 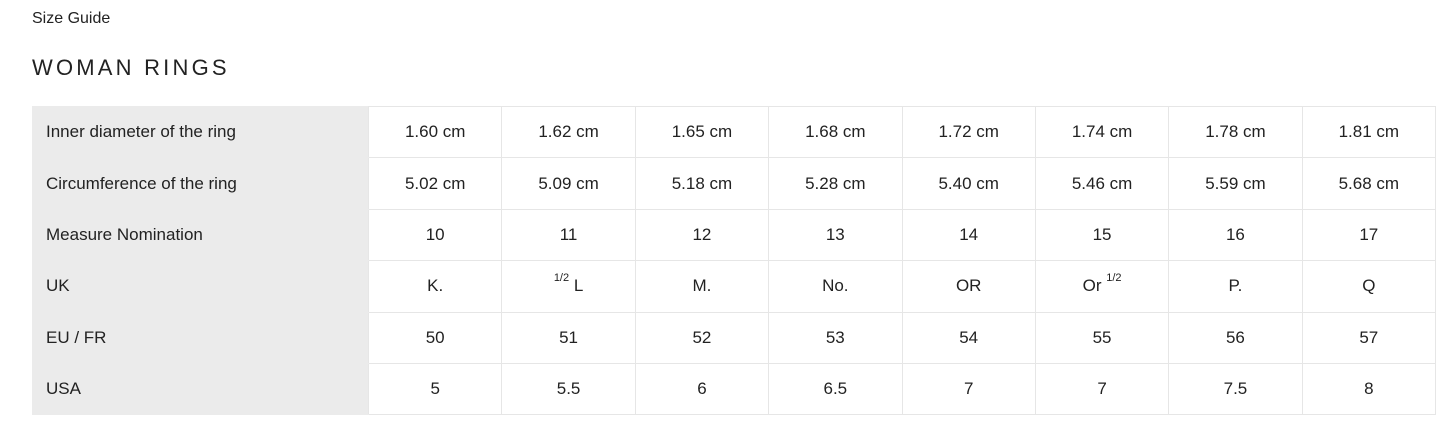 What do you see at coordinates (702, 235) in the screenshot?
I see `table-cell: 12` at bounding box center [702, 235].